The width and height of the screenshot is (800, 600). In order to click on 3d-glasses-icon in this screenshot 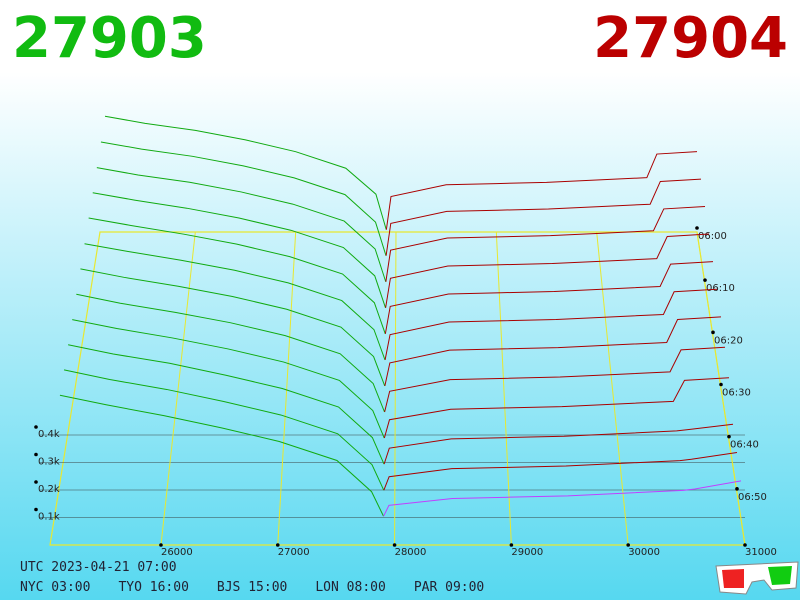, I will do `click(757, 578)`.